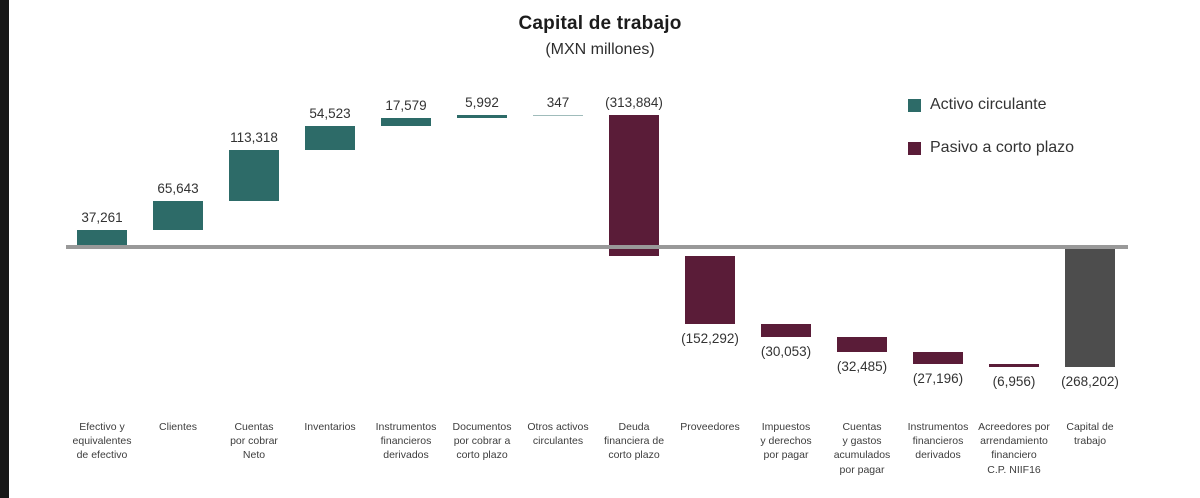 Image resolution: width=1200 pixels, height=498 pixels. Describe the element at coordinates (482, 441) in the screenshot. I see `category-label: Documentos por cobrar a corto plazo` at that location.